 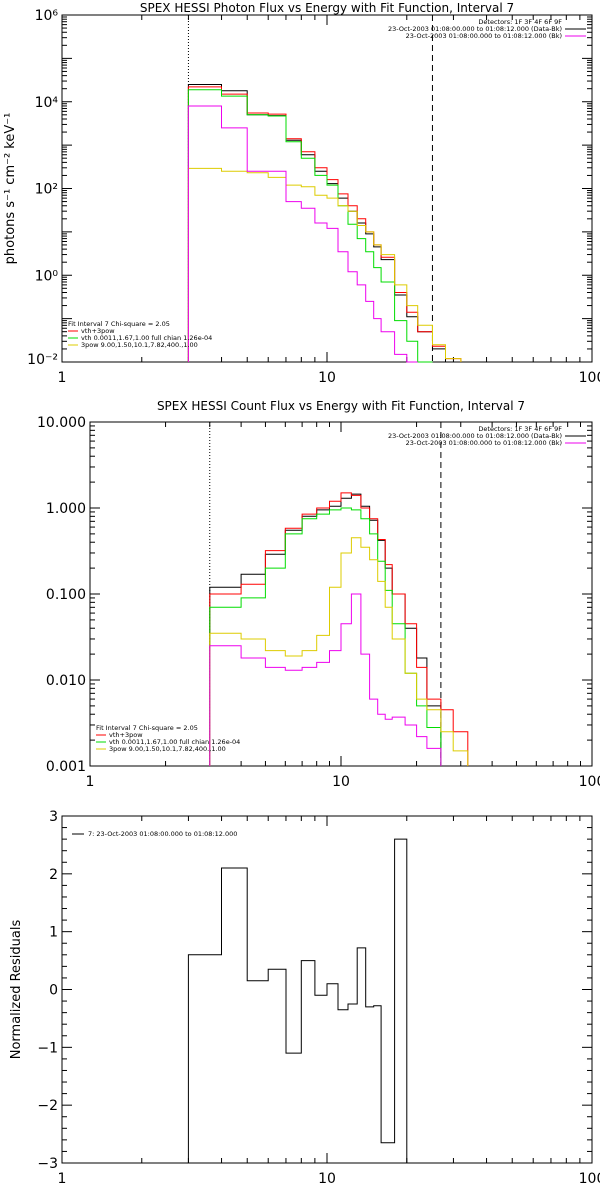 What do you see at coordinates (47, 276) in the screenshot?
I see `y-tick-label: 10⁰` at bounding box center [47, 276].